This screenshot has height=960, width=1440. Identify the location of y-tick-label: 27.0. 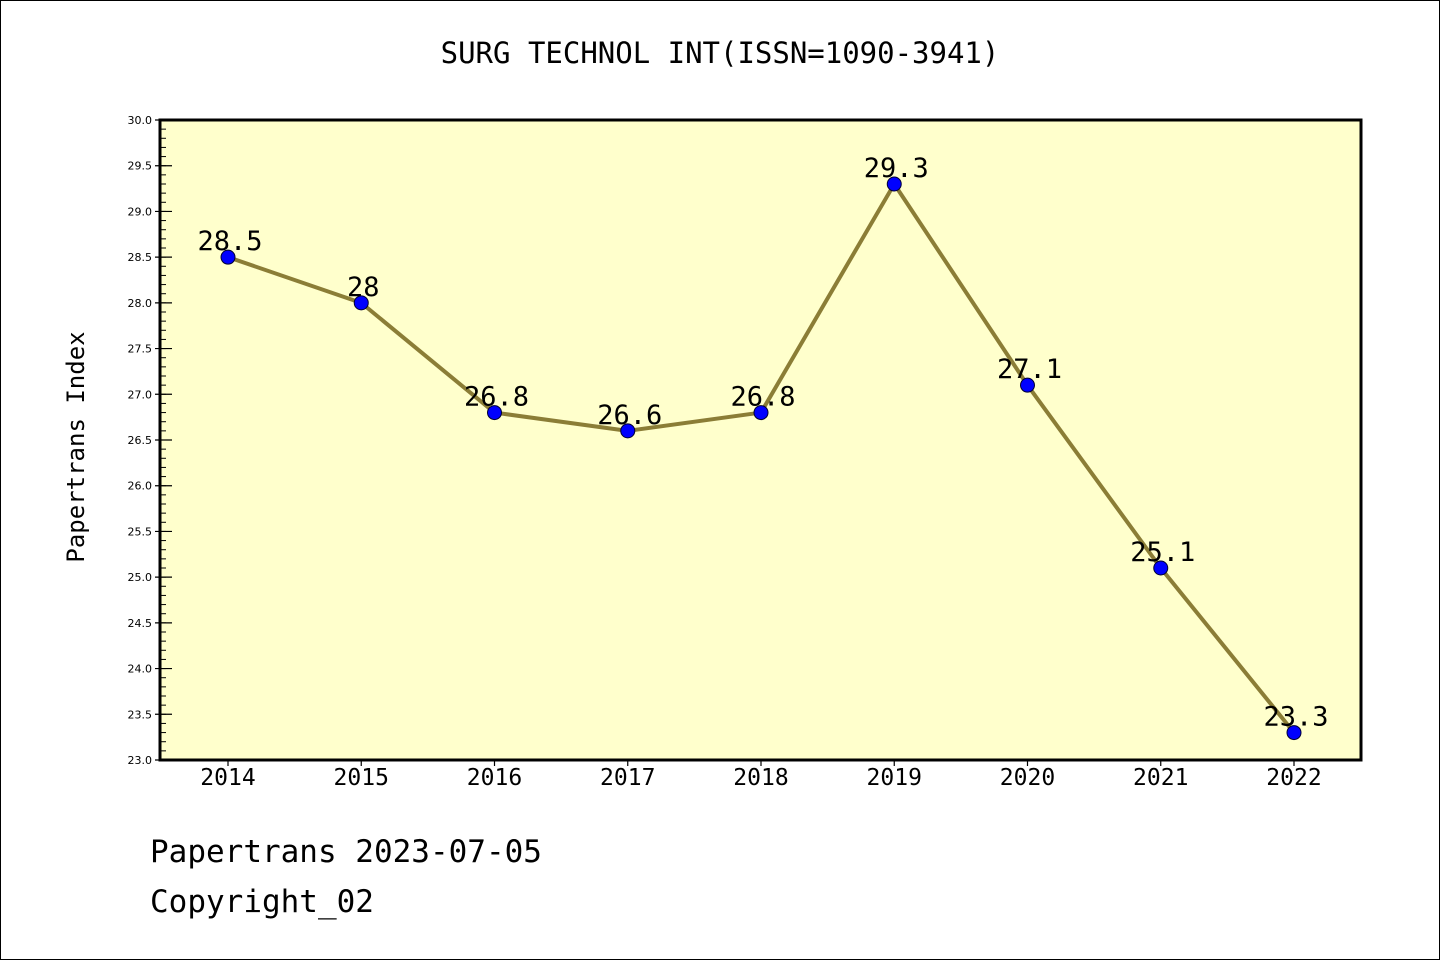
(140, 394).